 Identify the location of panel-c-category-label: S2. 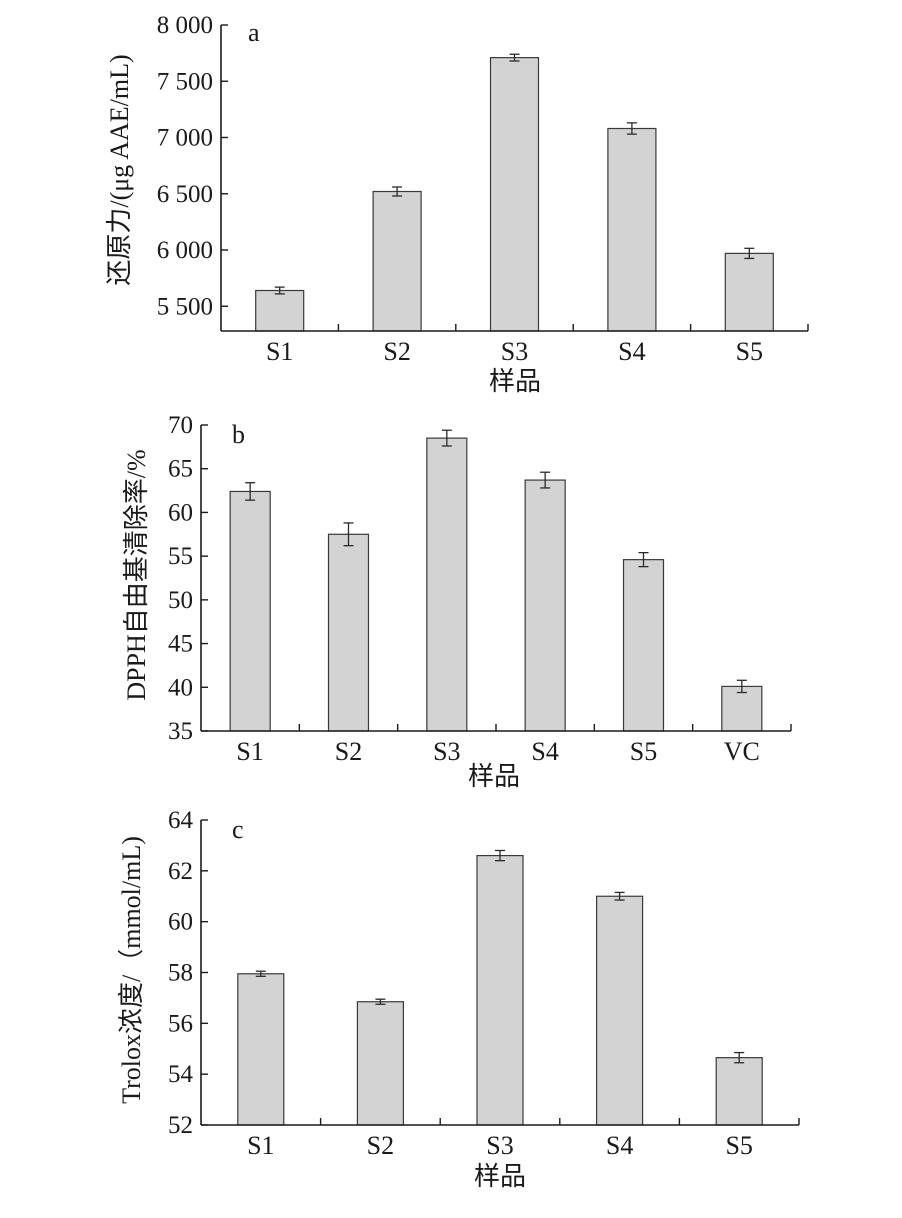
(380, 1145).